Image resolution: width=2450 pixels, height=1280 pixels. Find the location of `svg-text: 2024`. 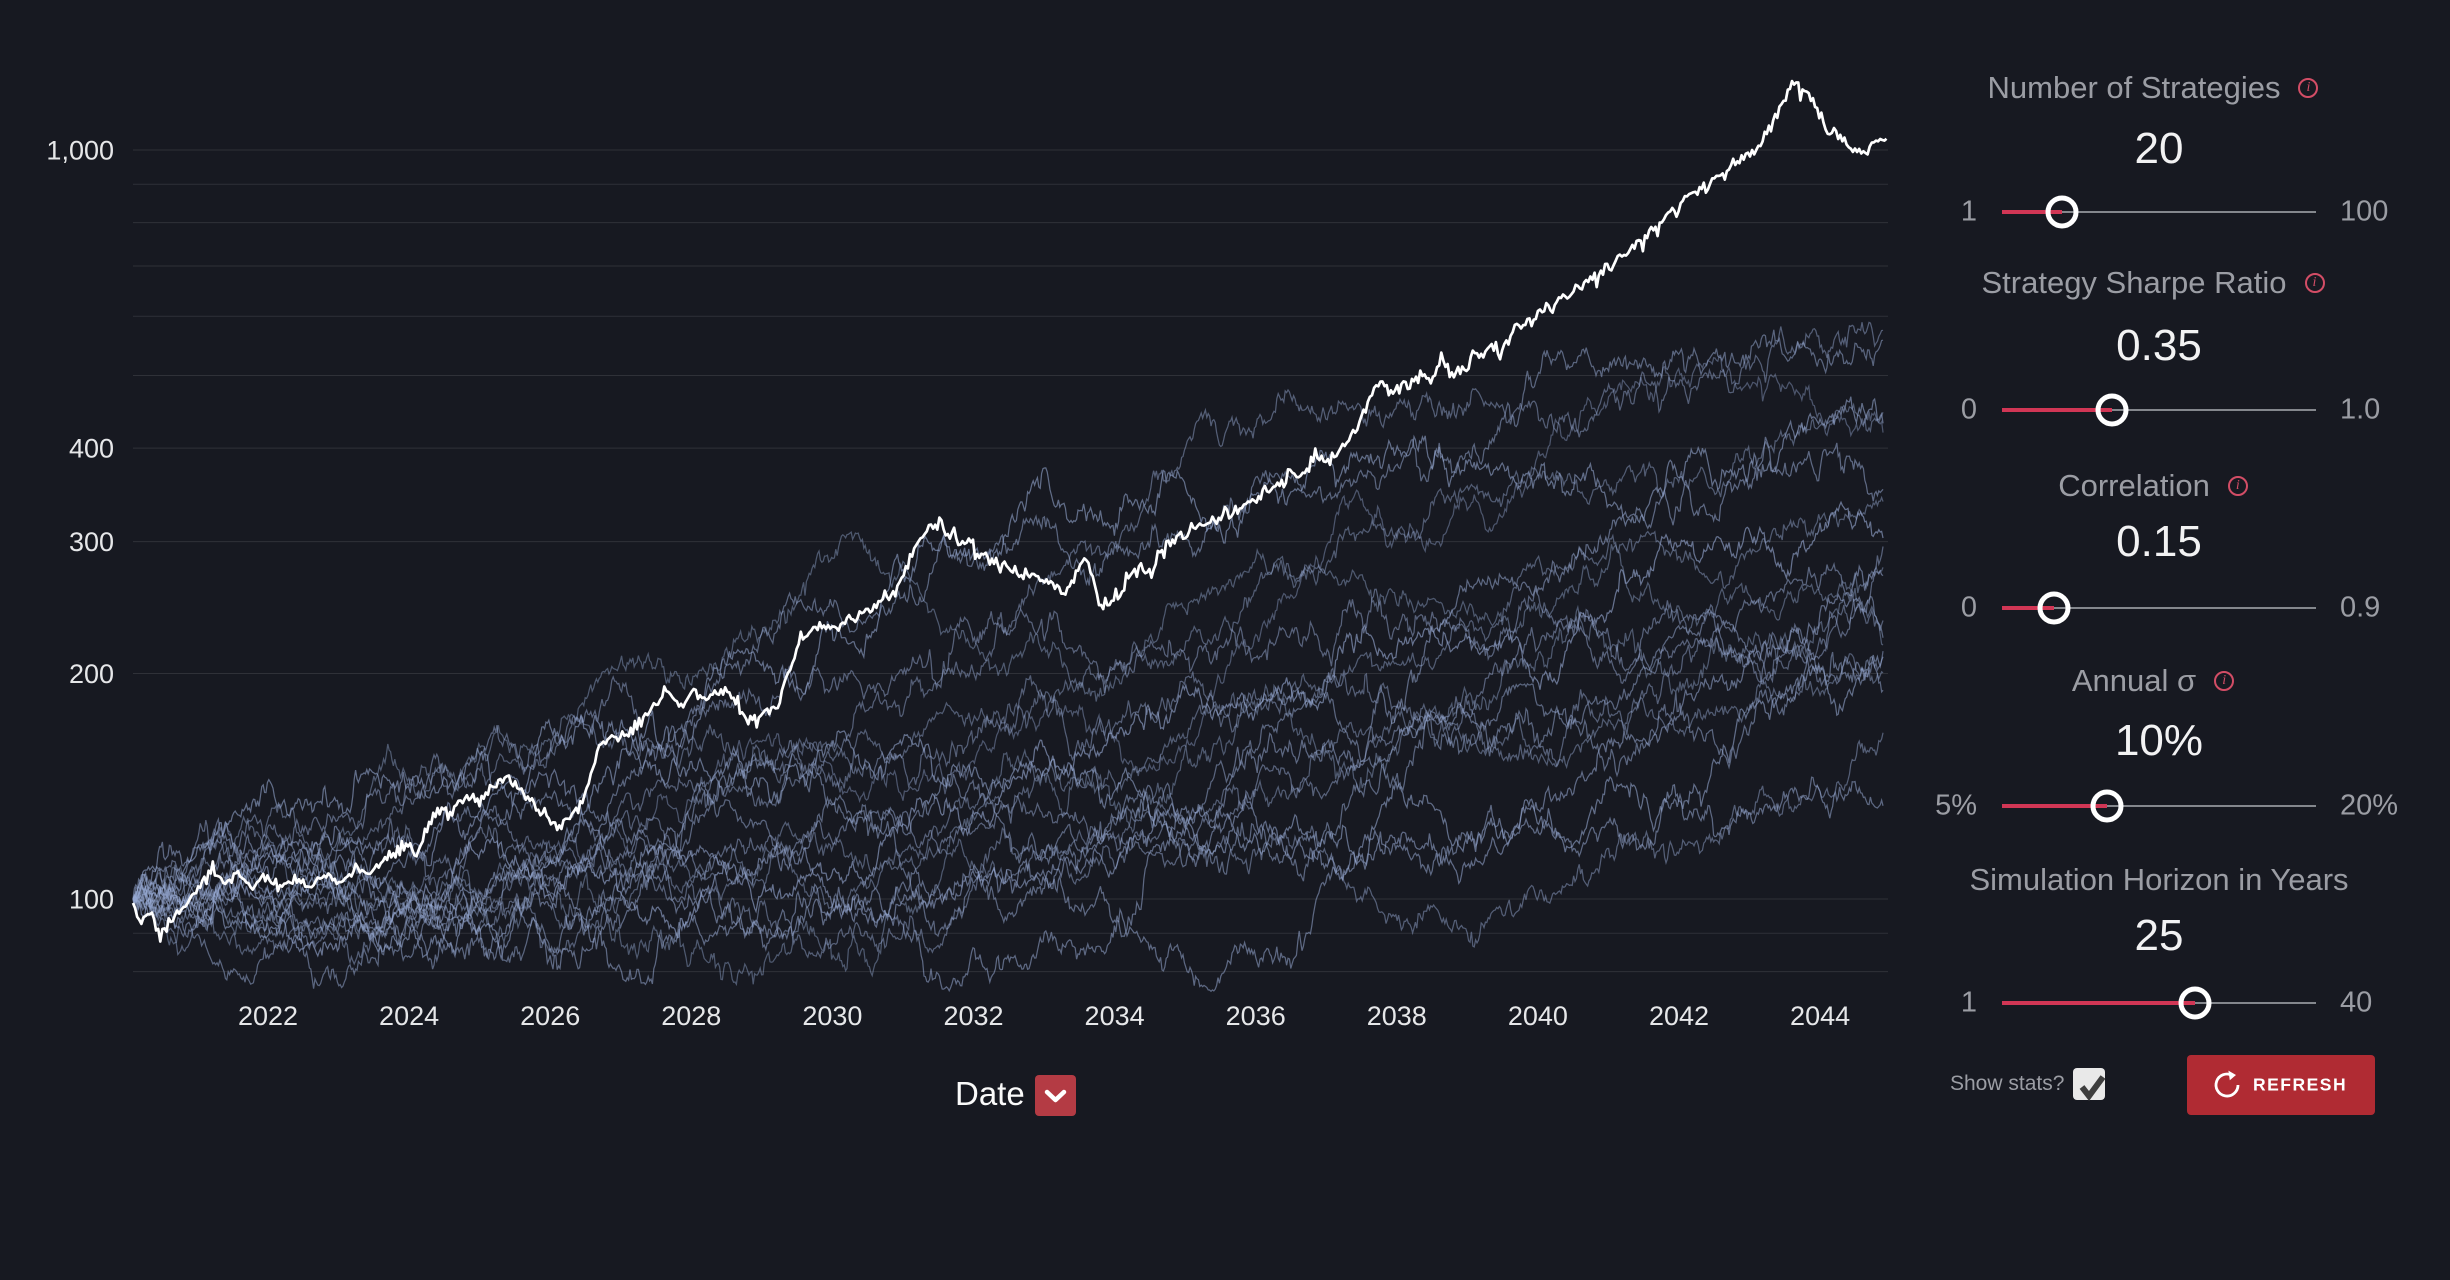

svg-text: 2024 is located at coordinates (409, 1016).